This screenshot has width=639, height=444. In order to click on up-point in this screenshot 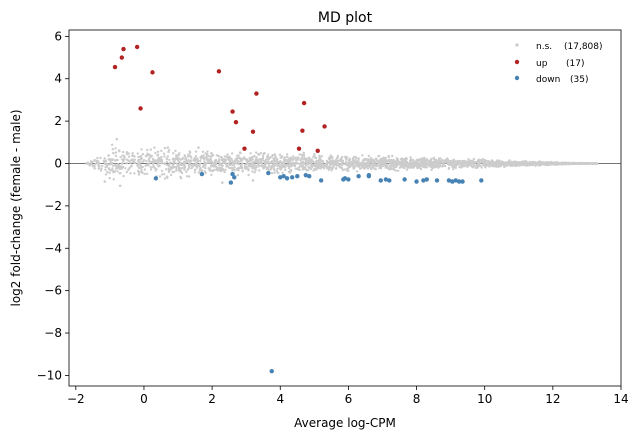, I will do `click(299, 148)`.